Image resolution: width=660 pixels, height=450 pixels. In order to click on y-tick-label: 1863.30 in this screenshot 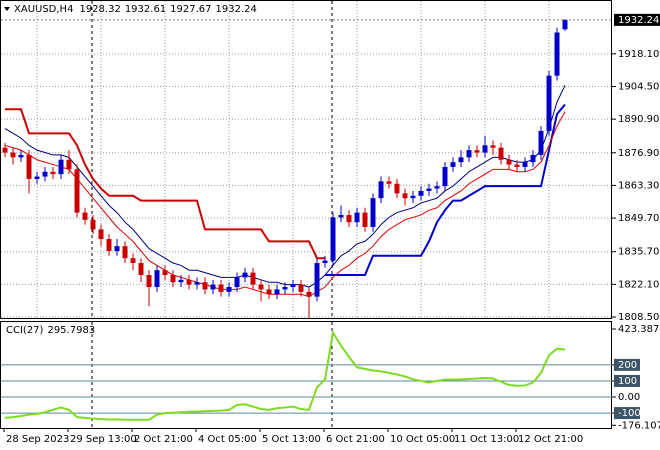, I will do `click(638, 185)`.